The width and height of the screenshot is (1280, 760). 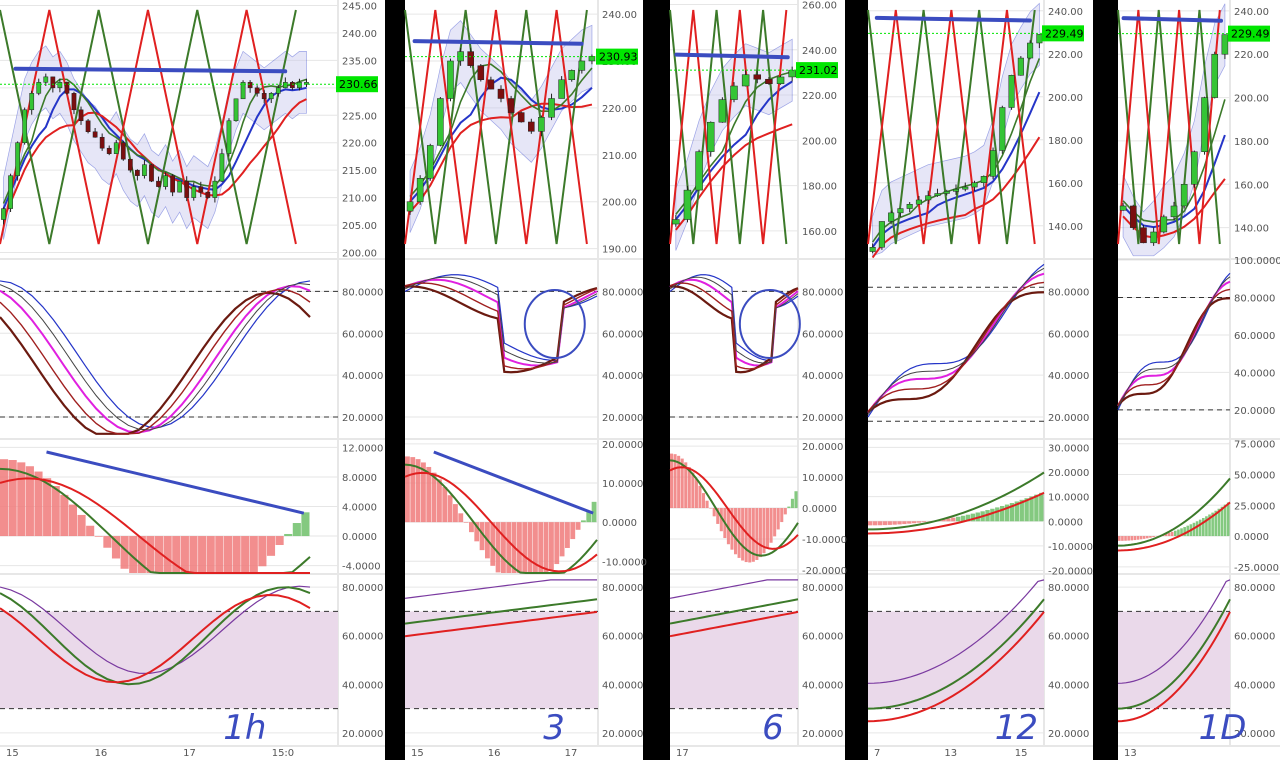 I want to click on stochastic-panel: 80.0000 60.0000 40.0000 20.0000, so click(x=980, y=350).